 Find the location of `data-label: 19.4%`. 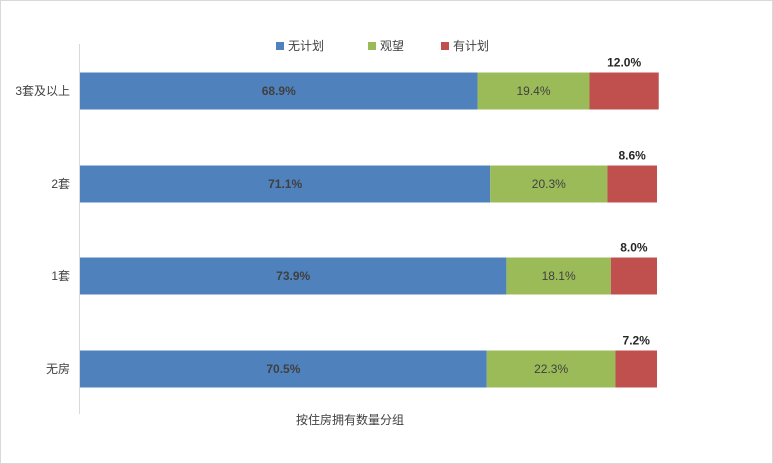

data-label: 19.4% is located at coordinates (534, 91).